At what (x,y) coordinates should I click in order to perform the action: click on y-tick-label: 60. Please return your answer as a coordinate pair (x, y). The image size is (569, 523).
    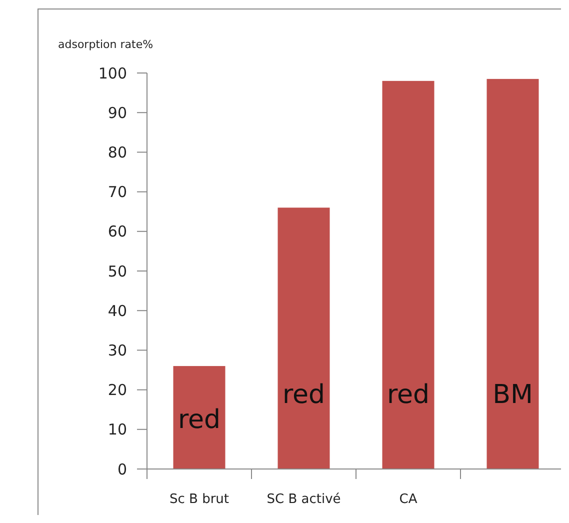
    Looking at the image, I should click on (117, 231).